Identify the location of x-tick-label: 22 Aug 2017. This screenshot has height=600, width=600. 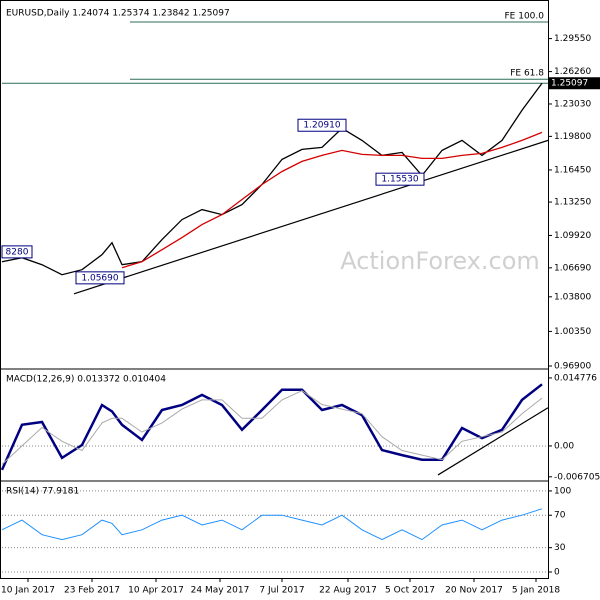
(348, 591).